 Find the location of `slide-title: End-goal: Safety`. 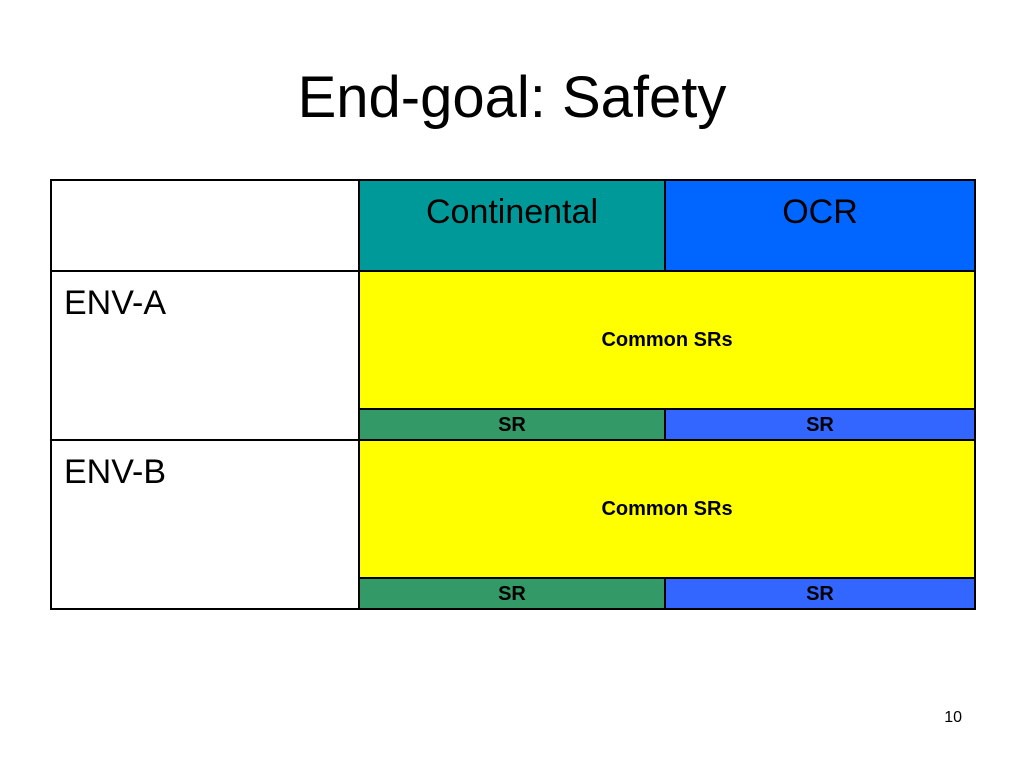

slide-title: End-goal: Safety is located at coordinates (512, 97).